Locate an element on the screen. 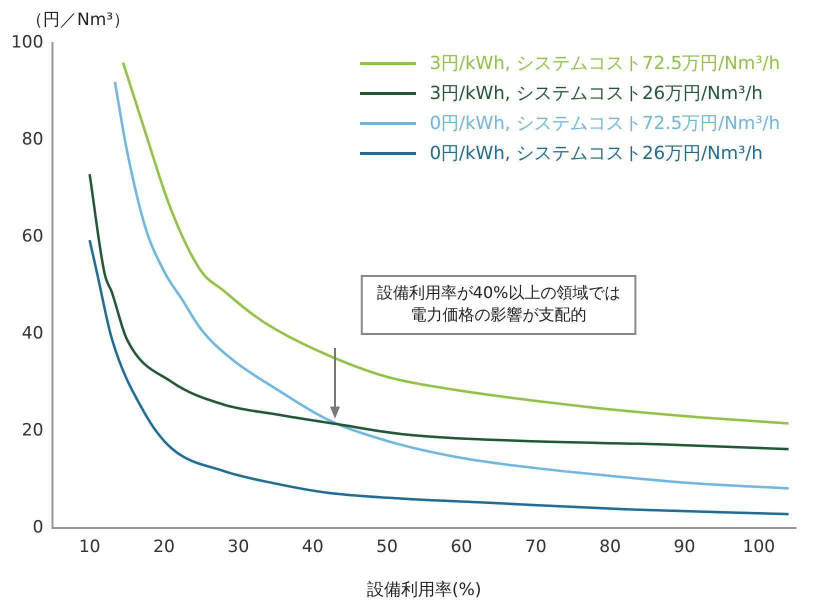  legend-label: 0円/kWh, システムコスト26万円/Nm³/h is located at coordinates (596, 153).